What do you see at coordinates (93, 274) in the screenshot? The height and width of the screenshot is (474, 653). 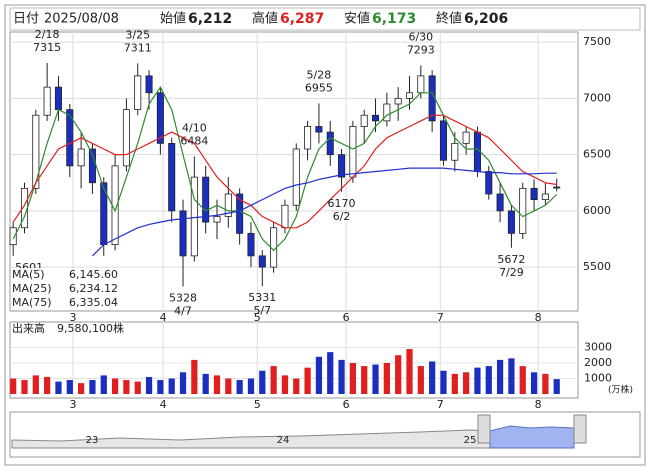 I see `legend-value: 6,145.60` at bounding box center [93, 274].